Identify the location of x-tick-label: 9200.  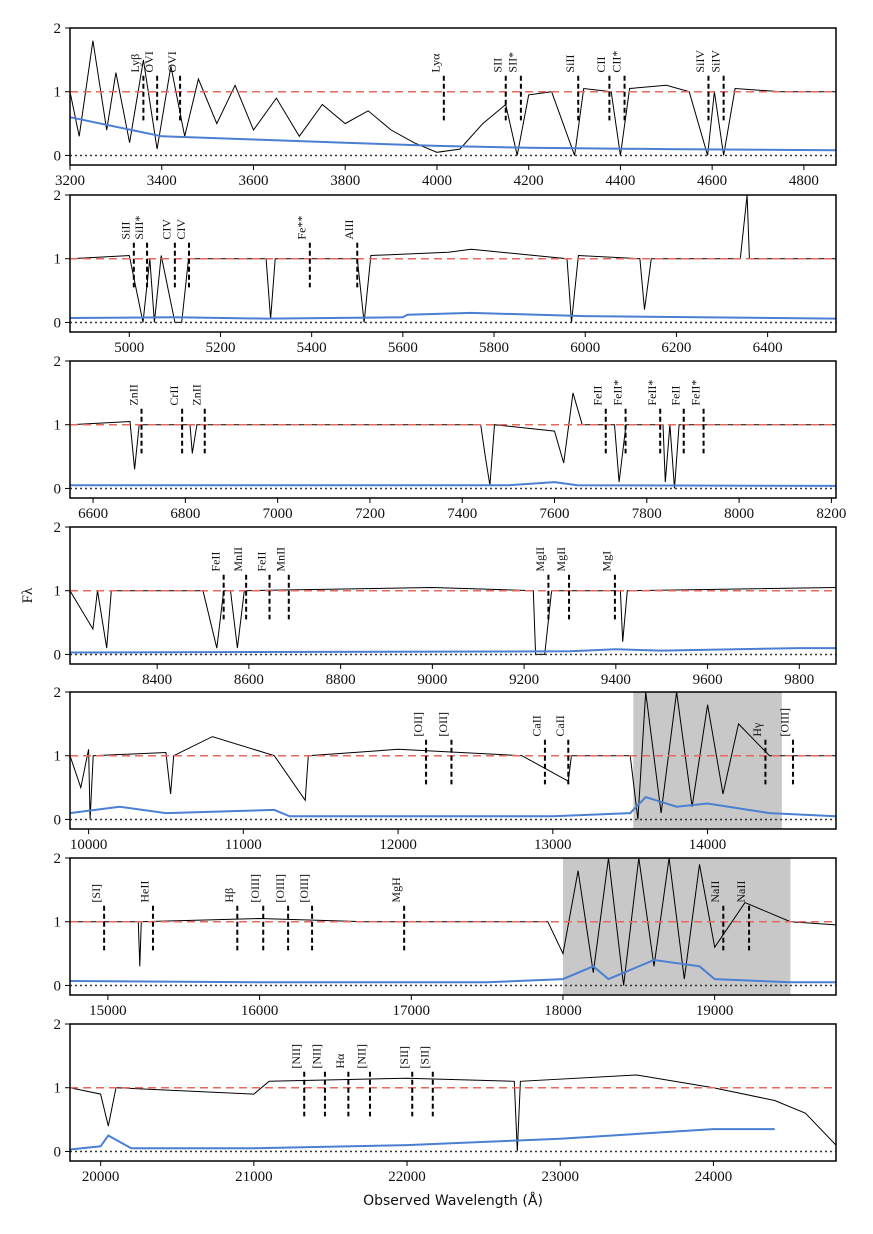
(524, 680).